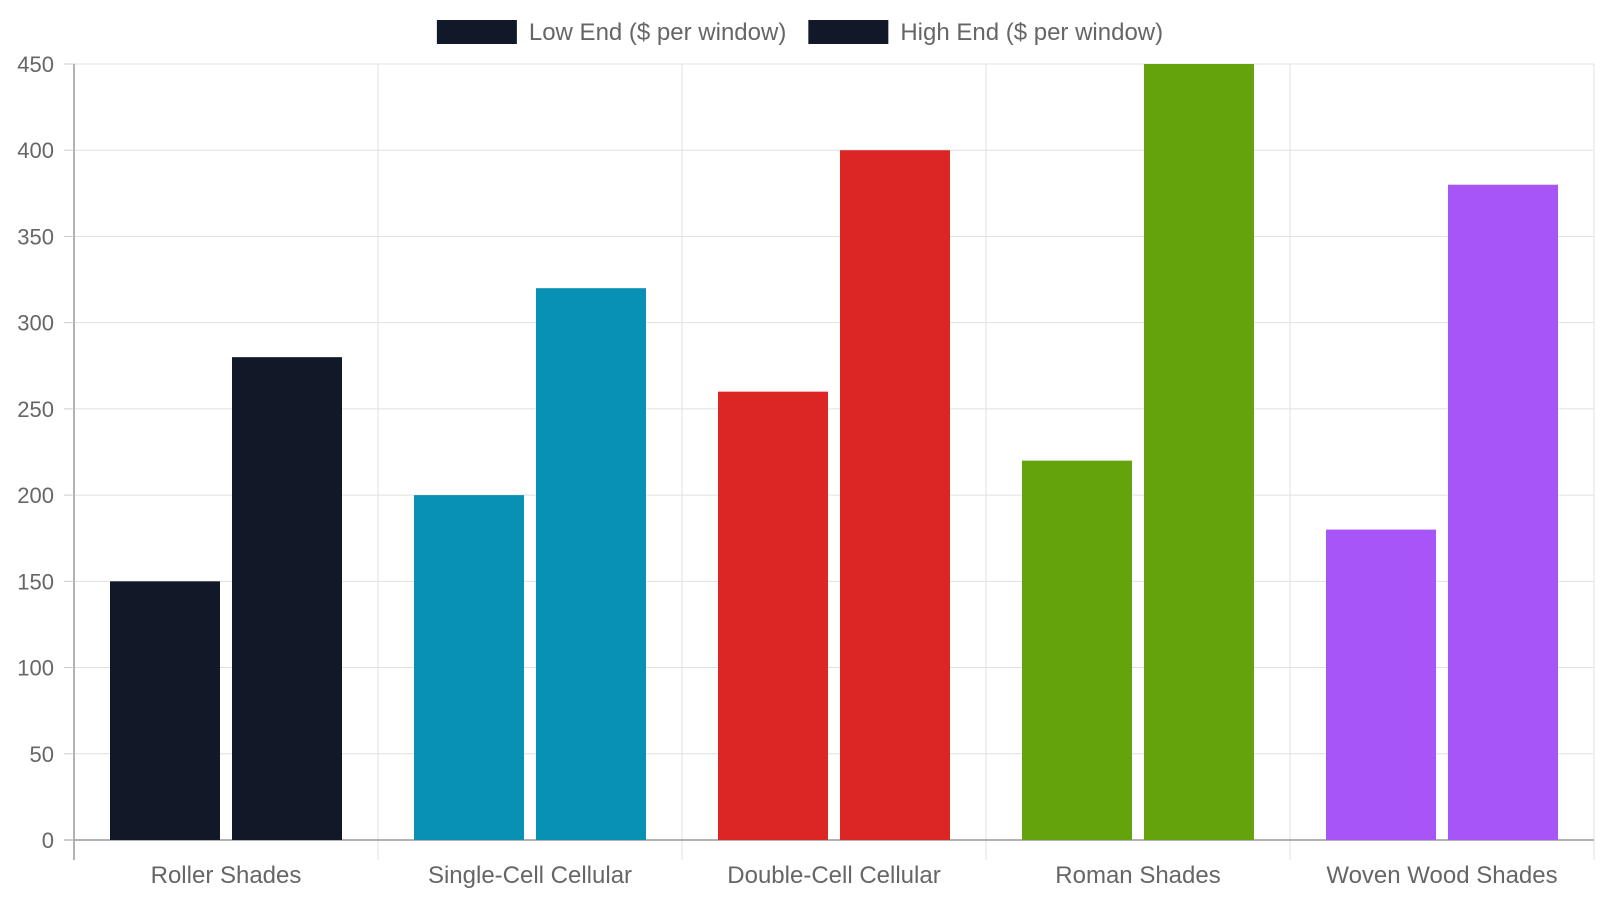  I want to click on x-tick-label: Roller Shades, so click(226, 875).